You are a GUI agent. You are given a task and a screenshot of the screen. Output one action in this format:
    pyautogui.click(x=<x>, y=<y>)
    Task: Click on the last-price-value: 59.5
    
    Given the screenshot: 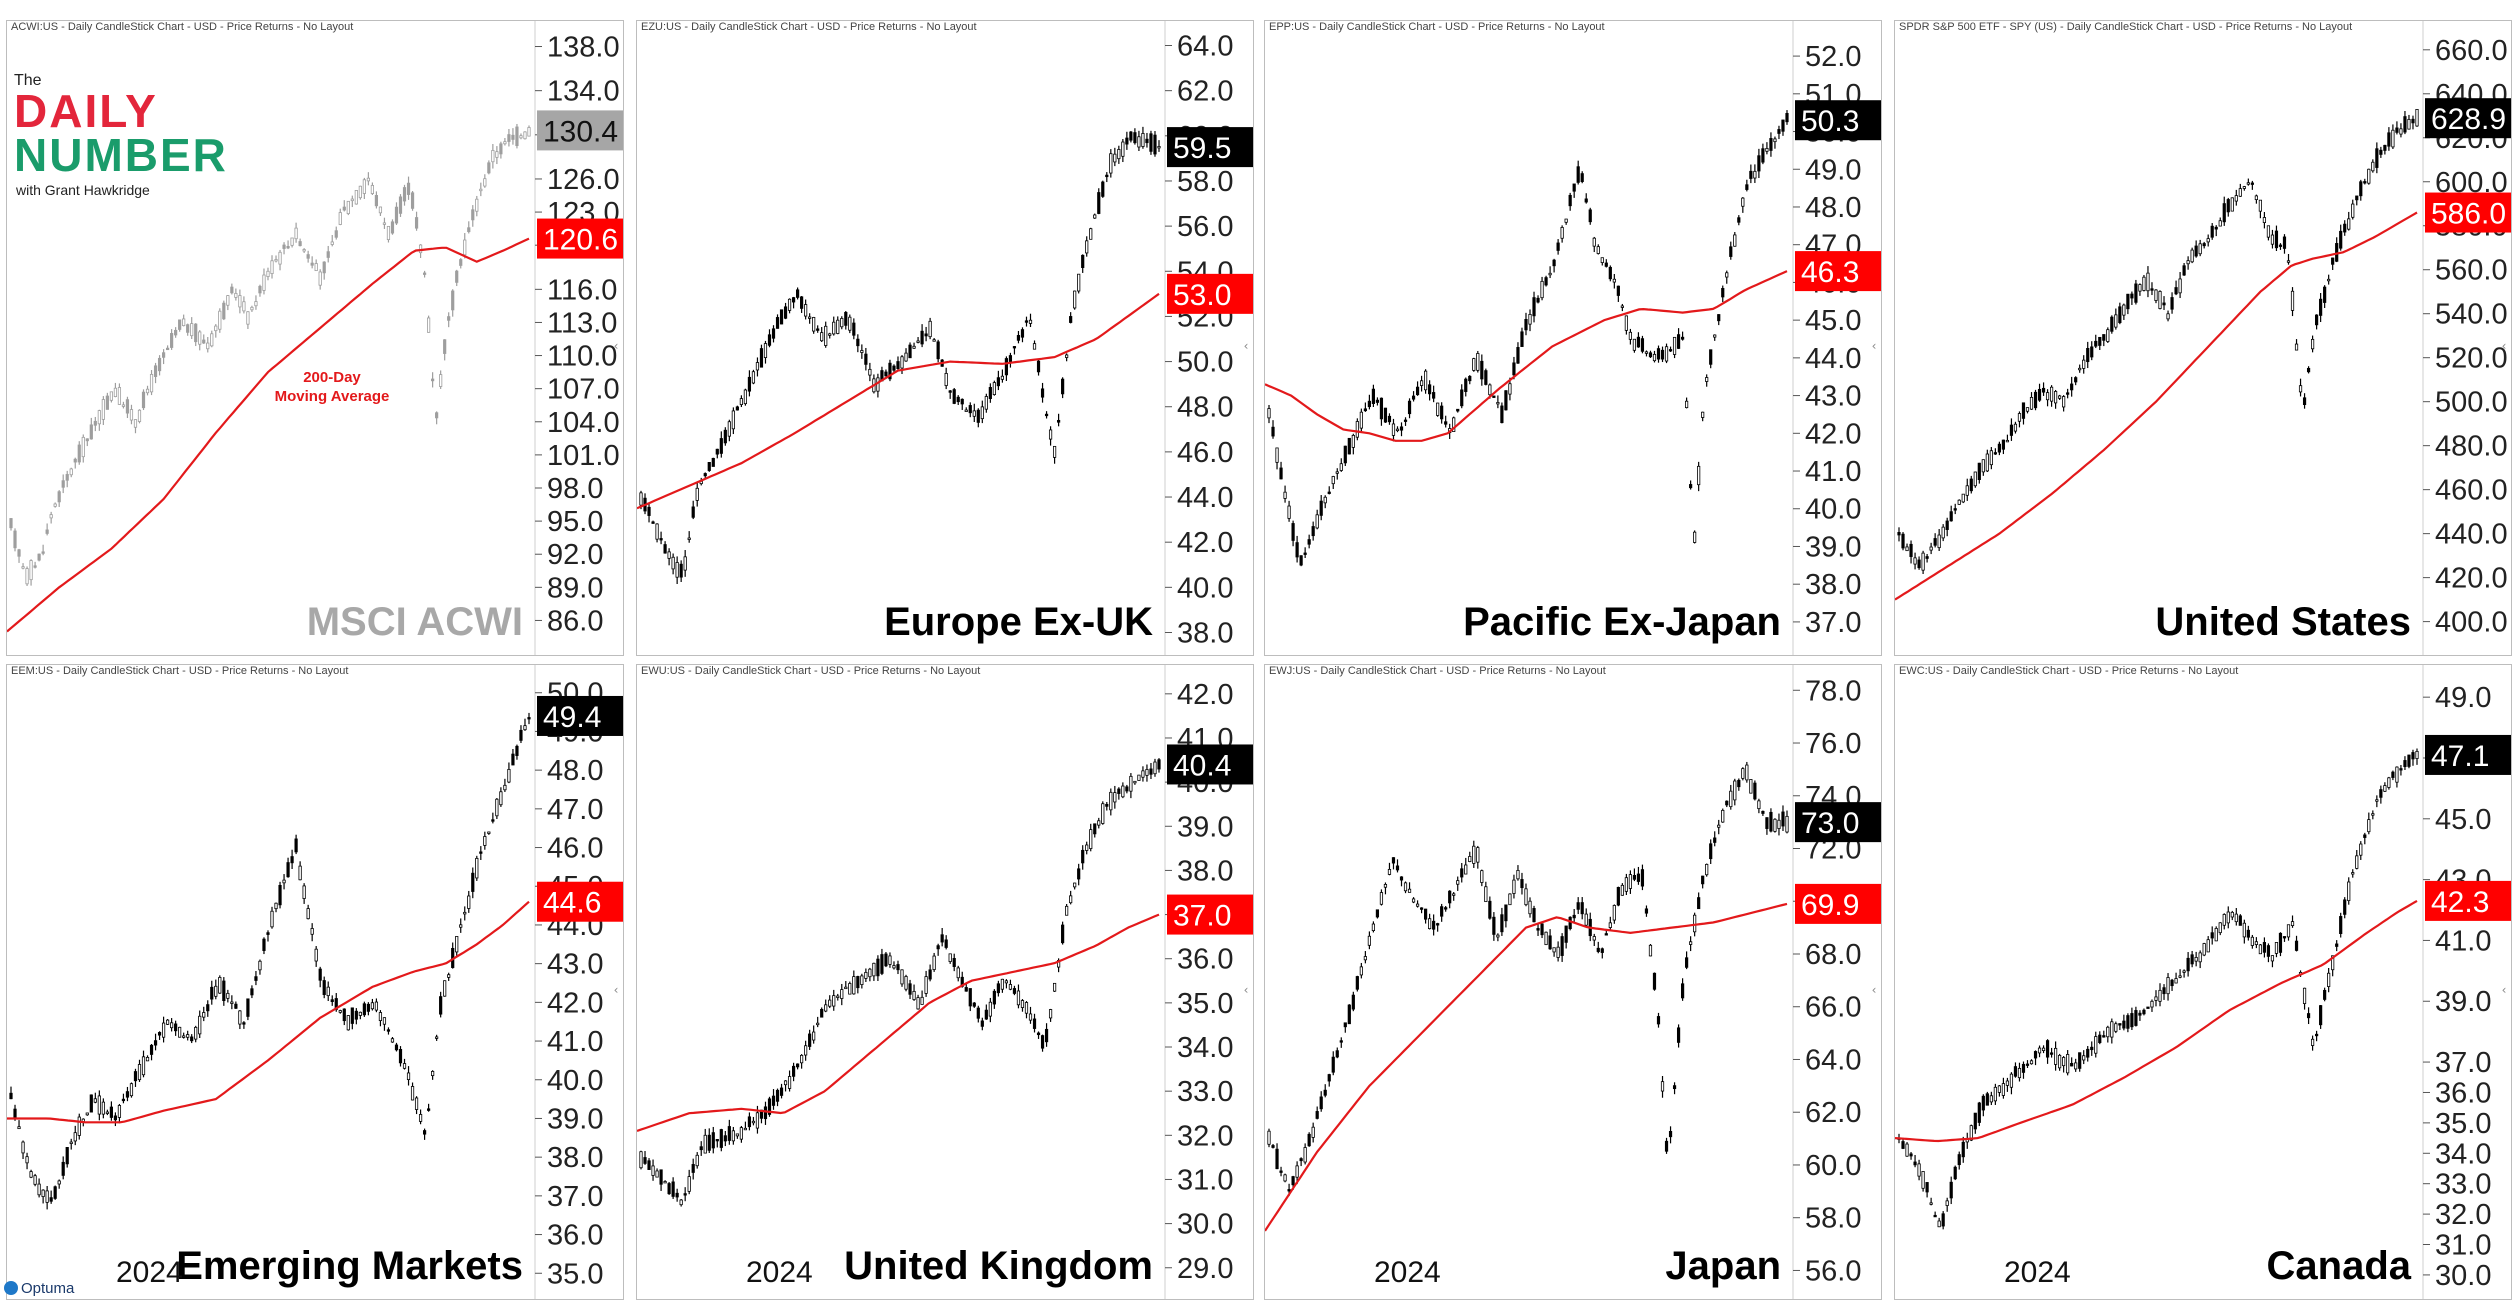 What is the action you would take?
    pyautogui.click(x=1202, y=148)
    